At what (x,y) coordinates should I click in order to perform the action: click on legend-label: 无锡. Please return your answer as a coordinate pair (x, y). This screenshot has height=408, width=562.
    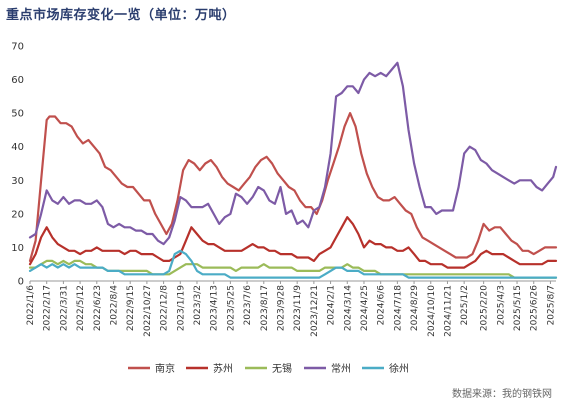
    Looking at the image, I should click on (282, 368).